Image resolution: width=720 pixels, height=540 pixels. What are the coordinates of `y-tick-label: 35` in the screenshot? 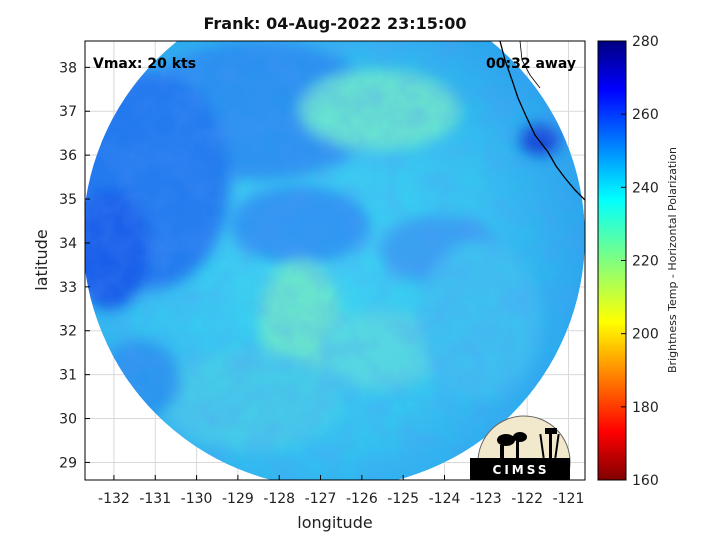 It's located at (68, 200).